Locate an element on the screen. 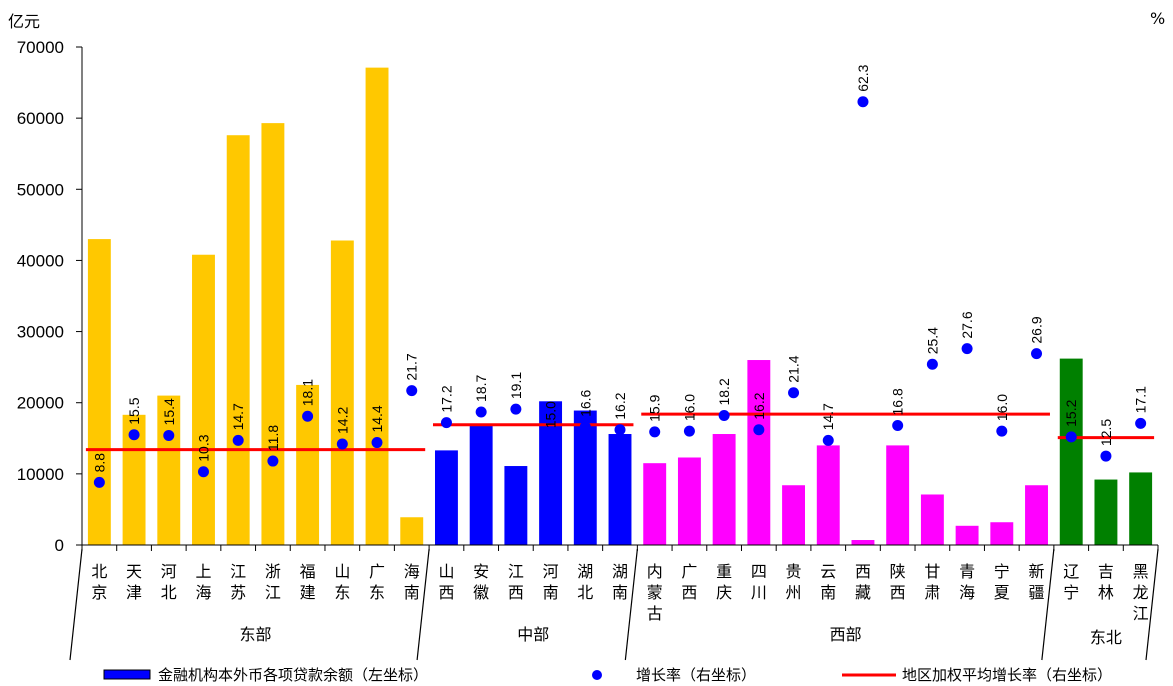  category-label: 浙 is located at coordinates (273, 571).